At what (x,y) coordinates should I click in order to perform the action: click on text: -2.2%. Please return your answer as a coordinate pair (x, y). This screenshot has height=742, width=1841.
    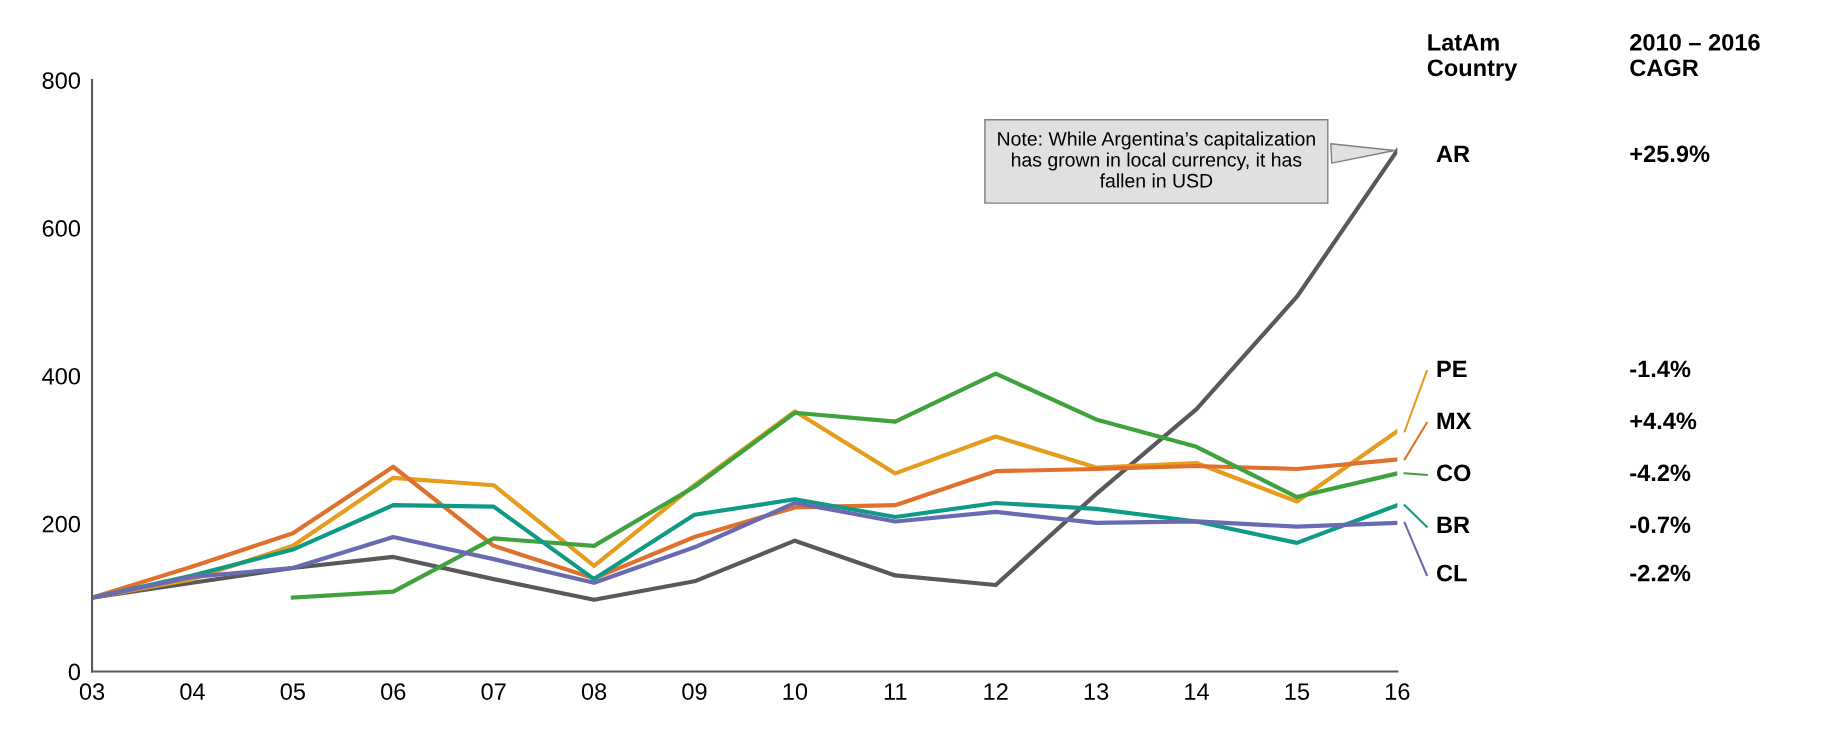
    Looking at the image, I should click on (1660, 573).